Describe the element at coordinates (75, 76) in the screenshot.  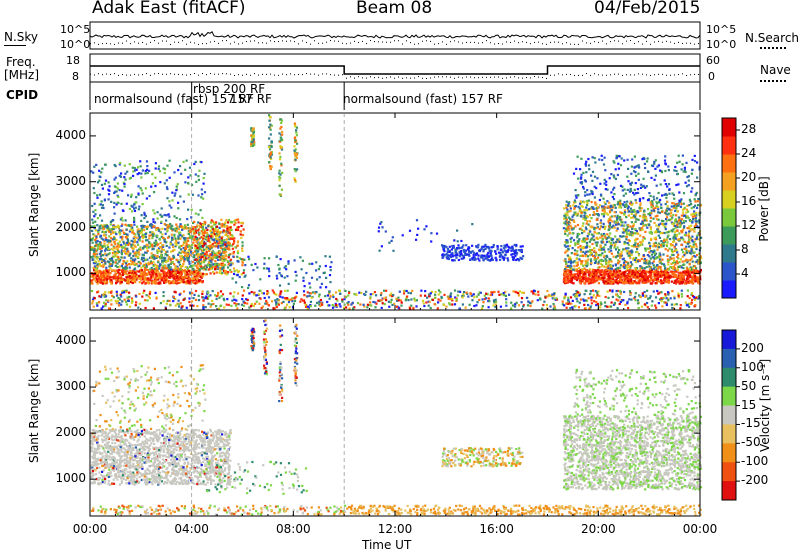
I see `freq-bottom-tick: 8` at that location.